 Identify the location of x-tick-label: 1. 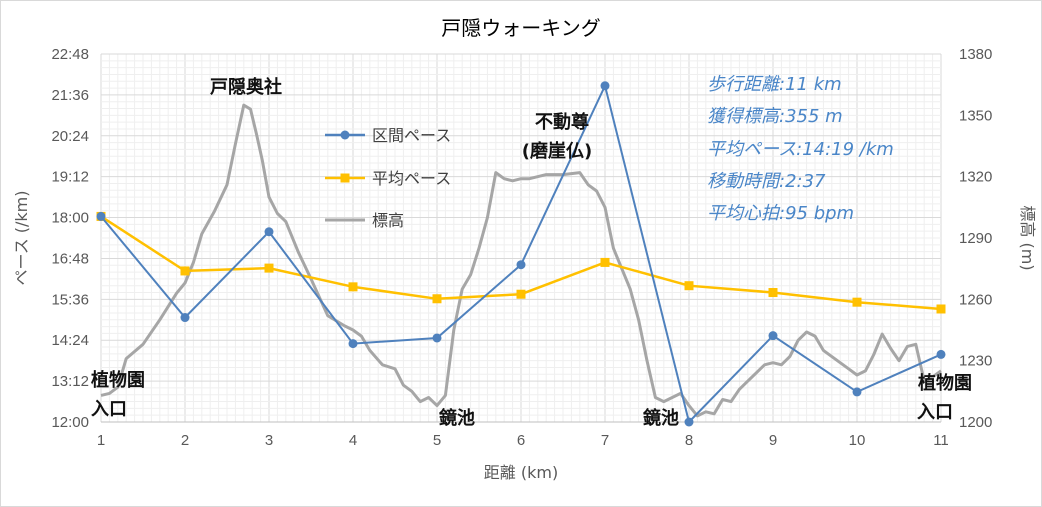
(101, 440).